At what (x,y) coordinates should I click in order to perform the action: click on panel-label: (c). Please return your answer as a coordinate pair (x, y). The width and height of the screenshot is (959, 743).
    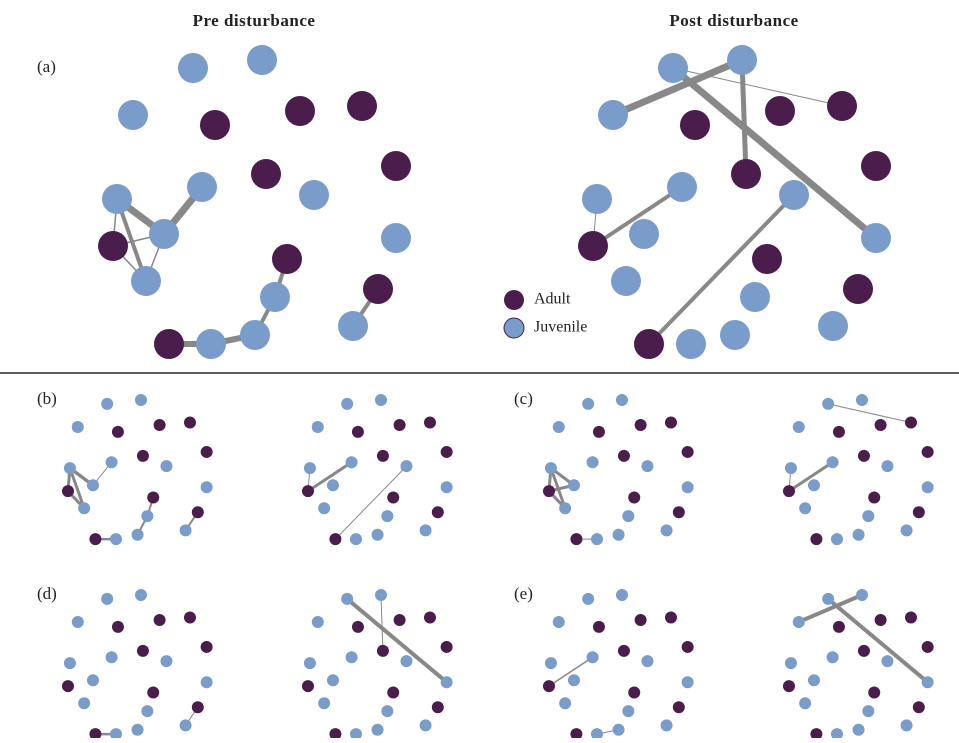
    Looking at the image, I should click on (523, 398).